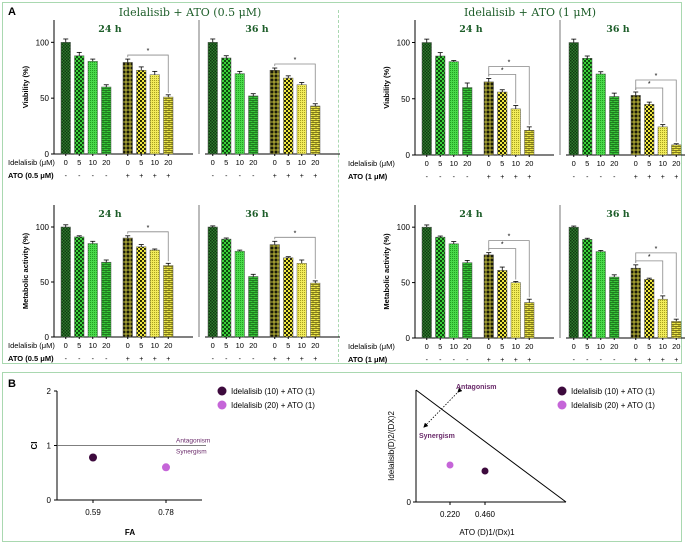  I want to click on y-axis-label: Metabolic activity (%), so click(386, 271).